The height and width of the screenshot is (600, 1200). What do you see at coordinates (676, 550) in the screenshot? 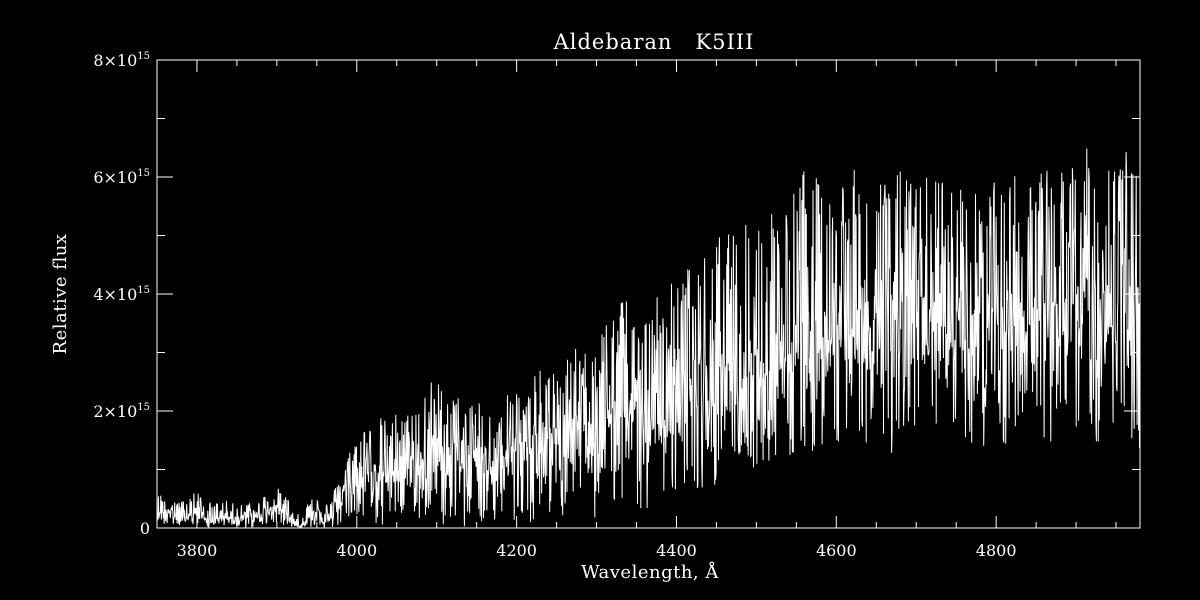
I see `x-tick-label: 4400` at bounding box center [676, 550].